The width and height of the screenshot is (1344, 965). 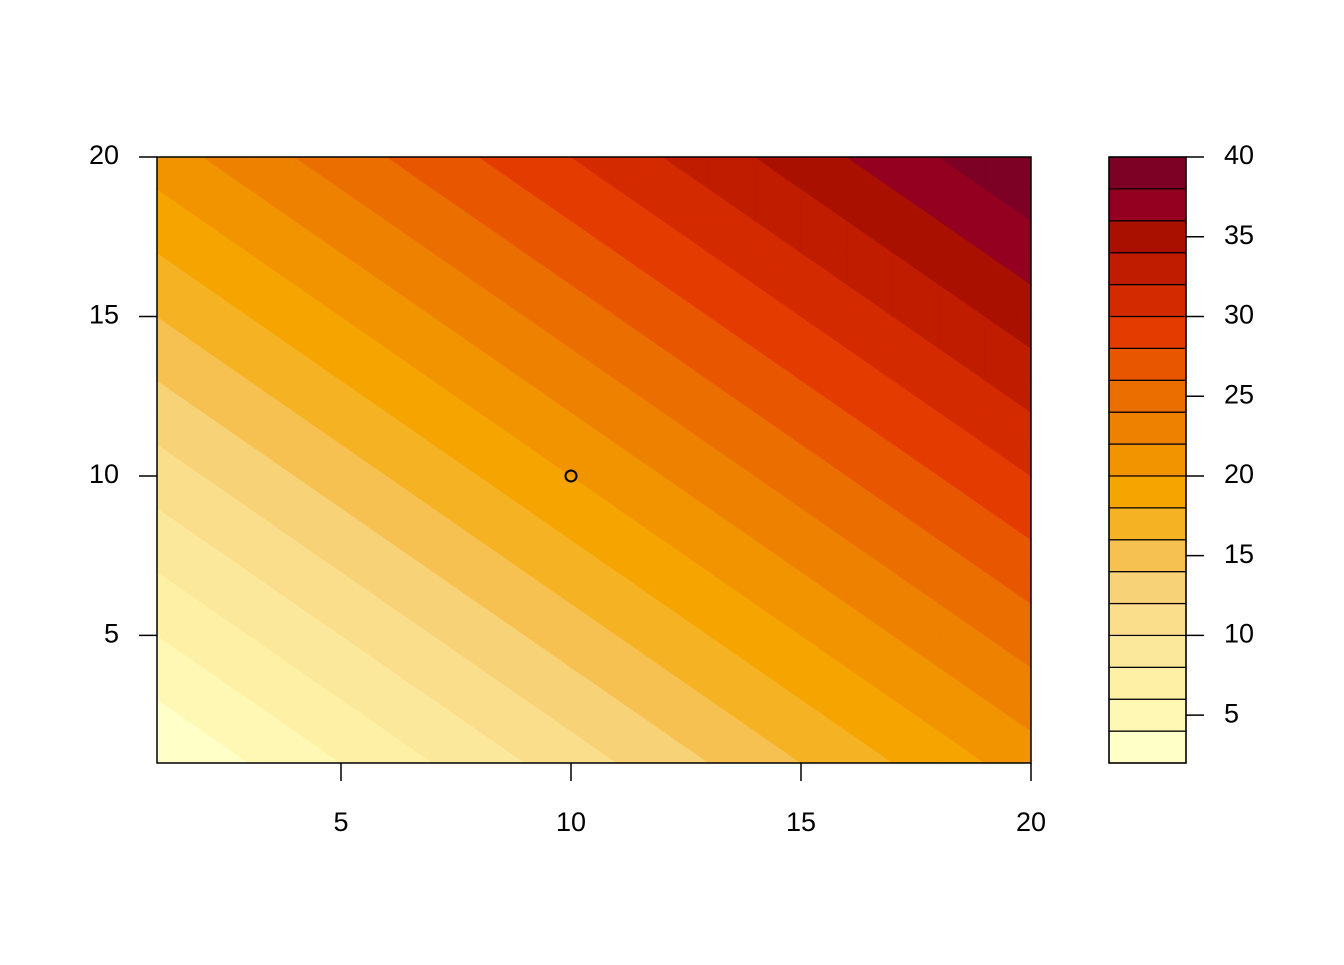 What do you see at coordinates (1239, 155) in the screenshot?
I see `legend-tick-label: 40` at bounding box center [1239, 155].